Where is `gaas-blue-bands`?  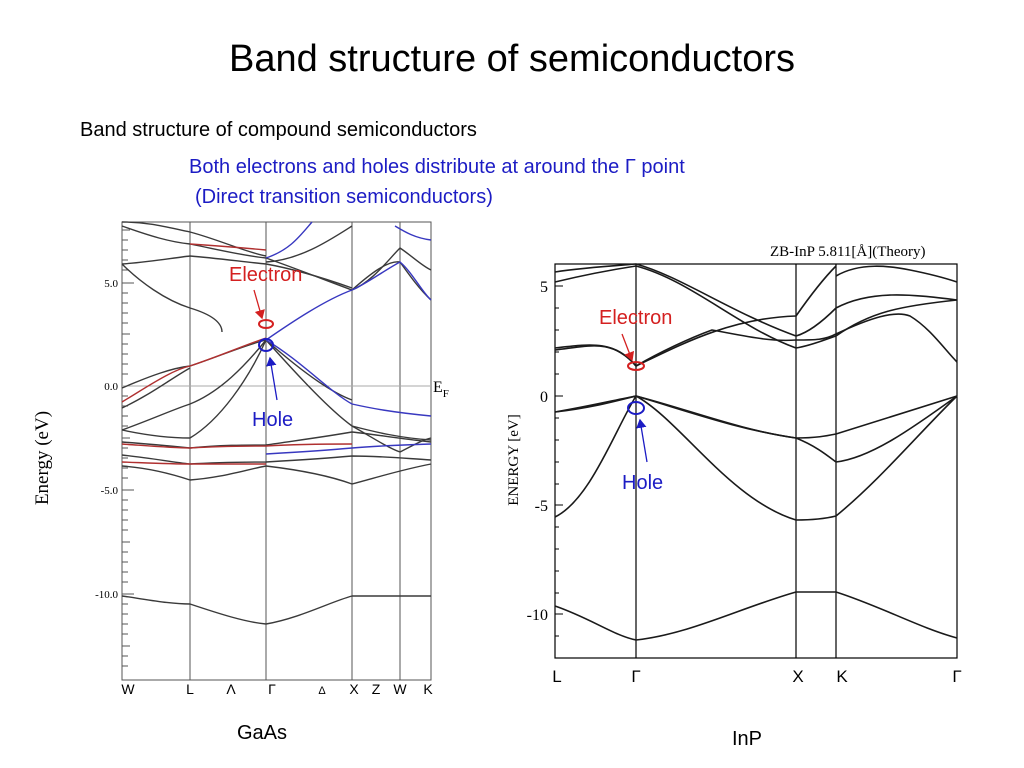 gaas-blue-bands is located at coordinates (348, 338).